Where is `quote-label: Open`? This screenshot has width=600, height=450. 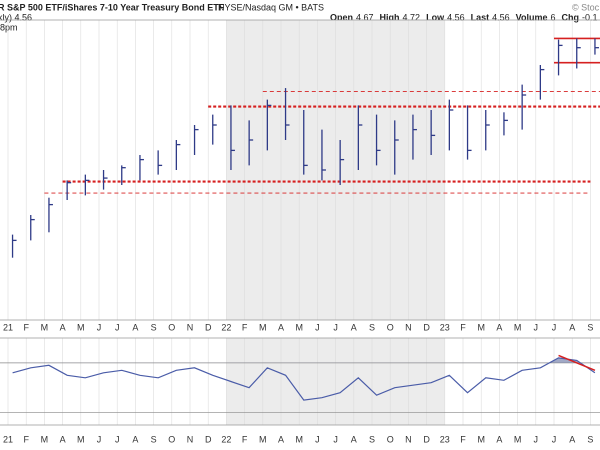 quote-label: Open is located at coordinates (341, 17).